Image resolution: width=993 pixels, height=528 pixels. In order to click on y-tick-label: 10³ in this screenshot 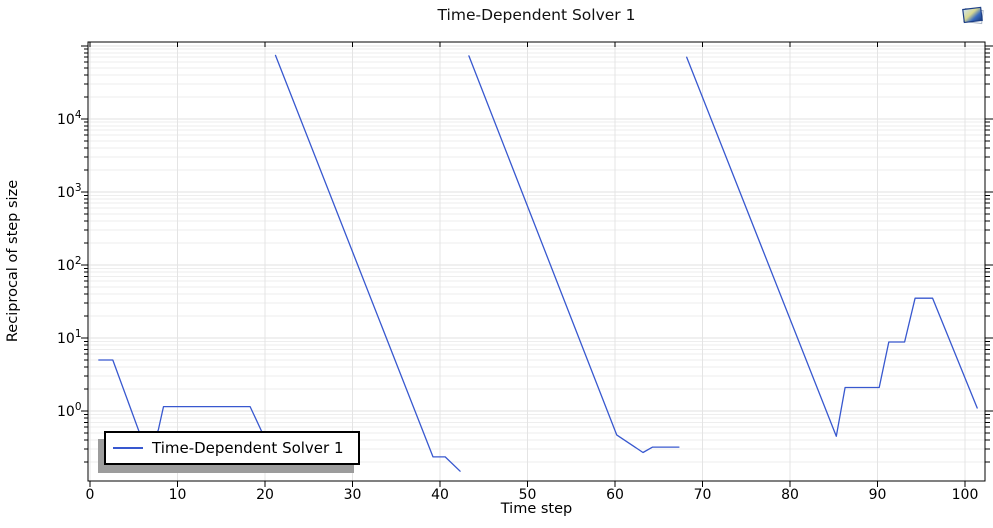, I will do `click(69, 191)`.